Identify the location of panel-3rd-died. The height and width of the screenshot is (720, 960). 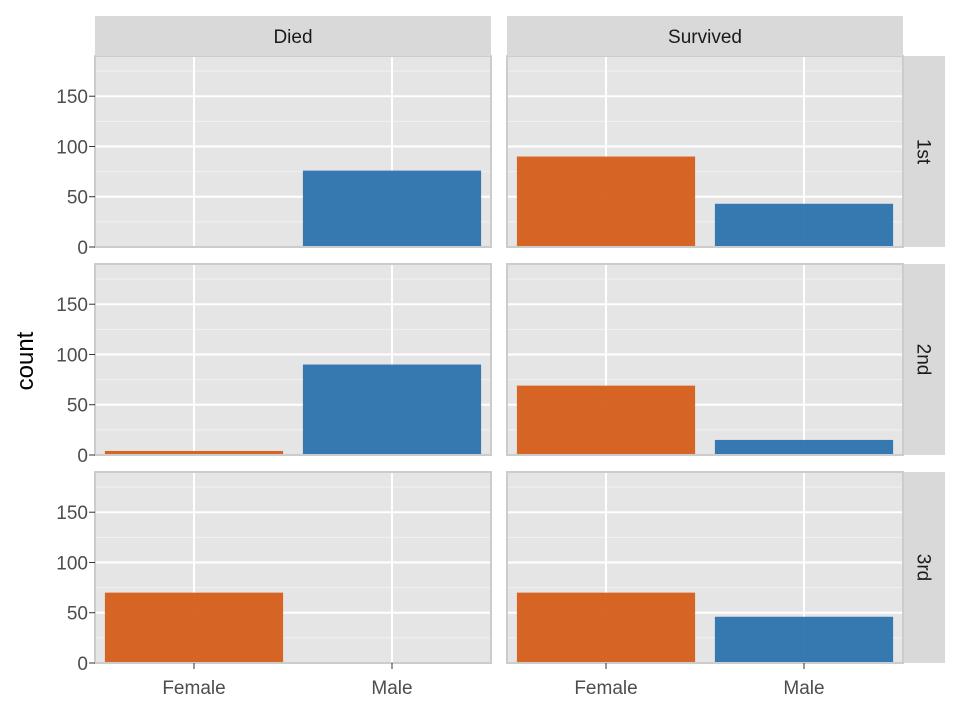
(293, 567).